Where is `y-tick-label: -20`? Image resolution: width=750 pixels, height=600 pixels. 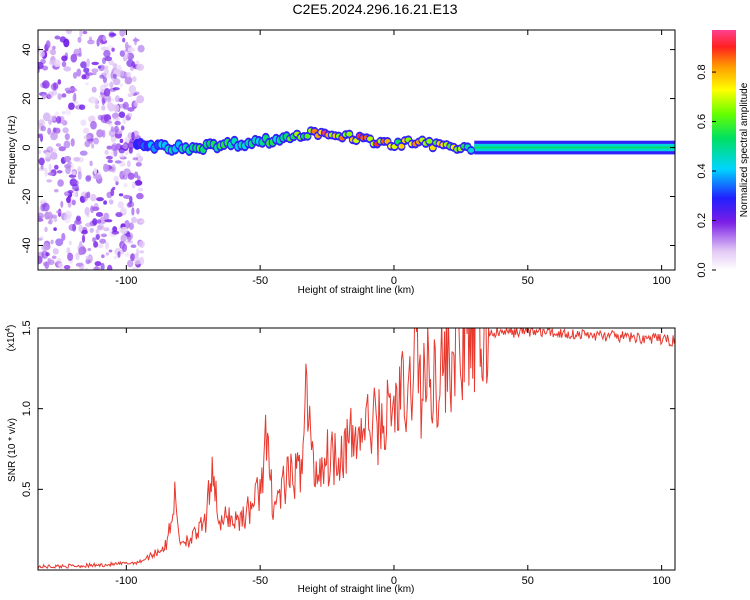
y-tick-label: -20 is located at coordinates (27, 197).